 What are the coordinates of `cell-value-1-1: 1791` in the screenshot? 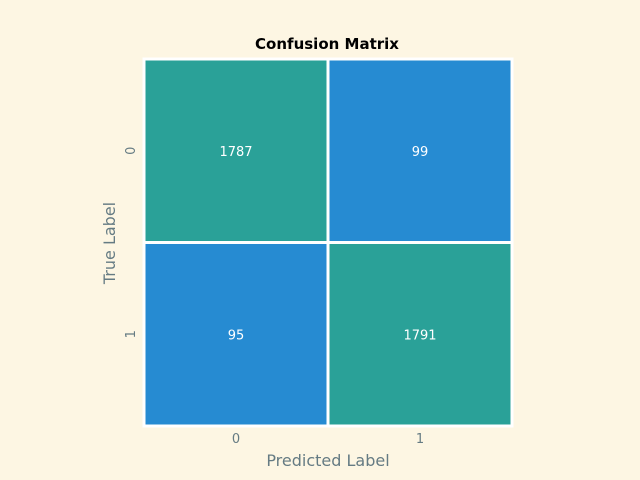 It's located at (419, 335).